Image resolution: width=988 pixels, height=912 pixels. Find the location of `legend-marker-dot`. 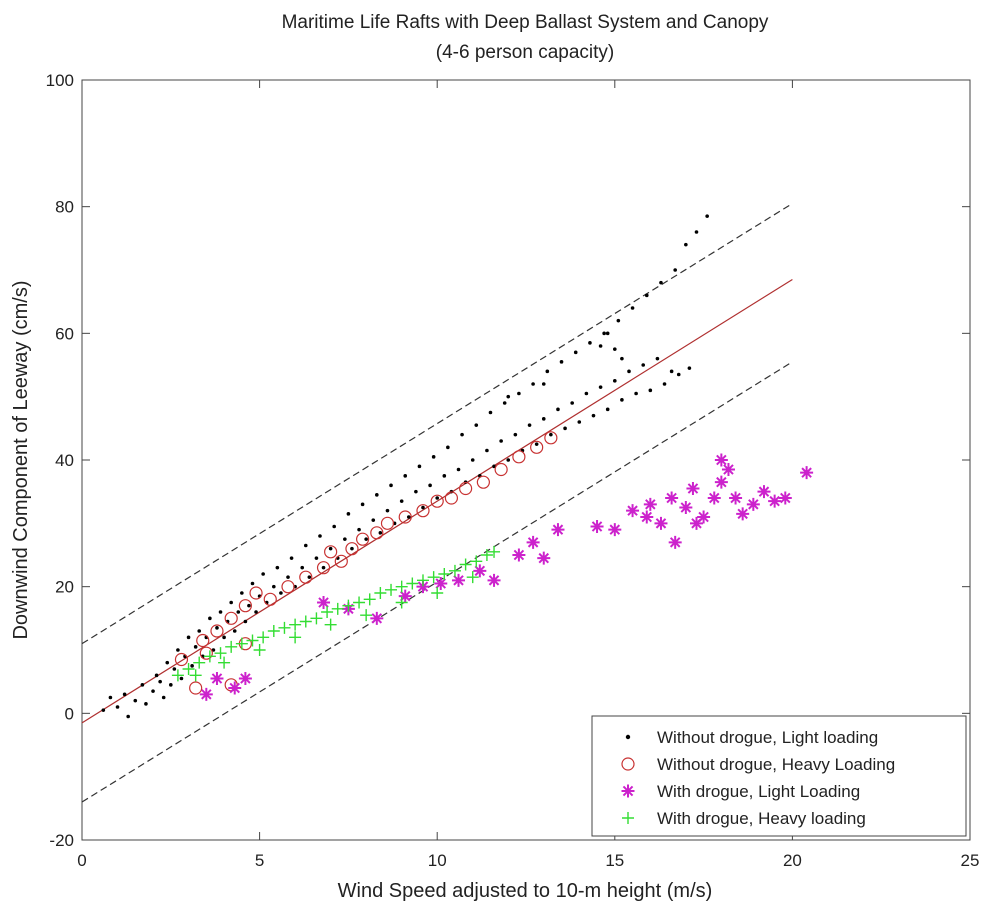

legend-marker-dot is located at coordinates (628, 737).